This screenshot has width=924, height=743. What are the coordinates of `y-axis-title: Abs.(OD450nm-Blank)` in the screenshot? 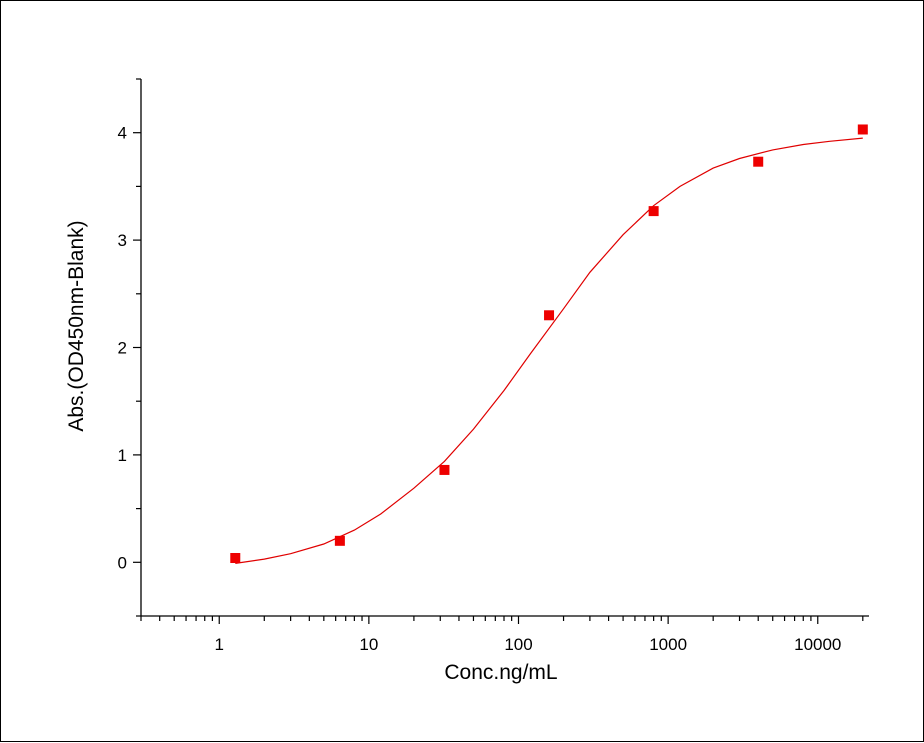 It's located at (76, 325).